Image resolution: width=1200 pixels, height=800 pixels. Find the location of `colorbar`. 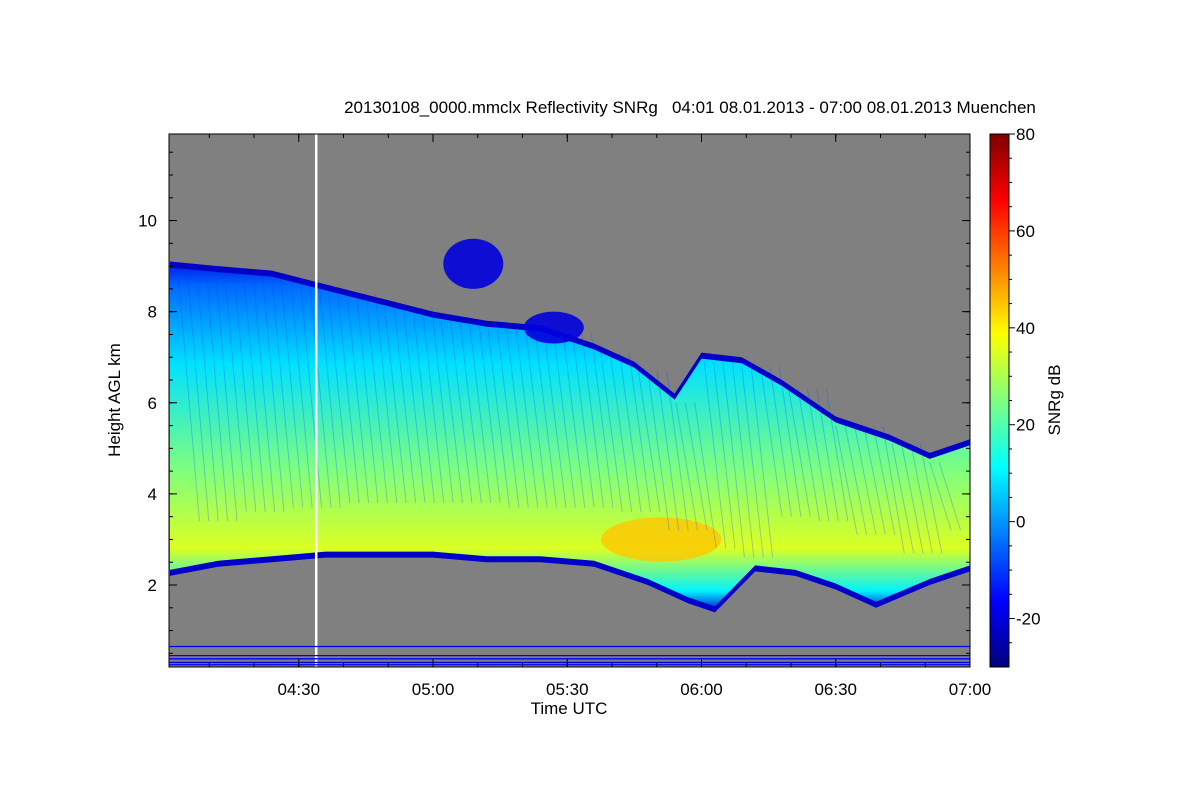

colorbar is located at coordinates (999, 400).